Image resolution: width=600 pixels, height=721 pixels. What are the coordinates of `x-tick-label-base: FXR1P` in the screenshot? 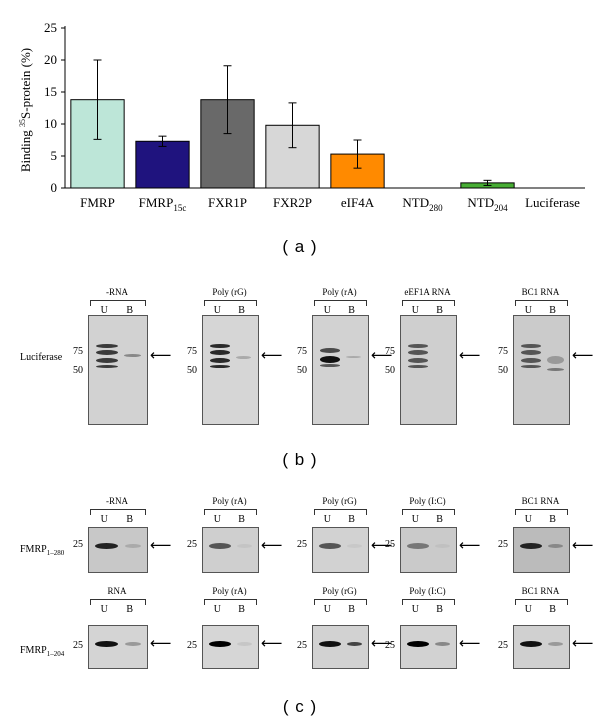 It's located at (227, 202).